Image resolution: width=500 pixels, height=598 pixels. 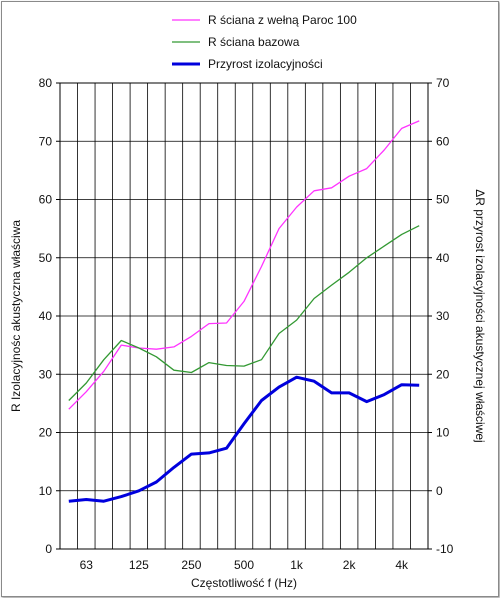 I want to click on legend-label: Przyrost izolacyjności, so click(x=265, y=64).